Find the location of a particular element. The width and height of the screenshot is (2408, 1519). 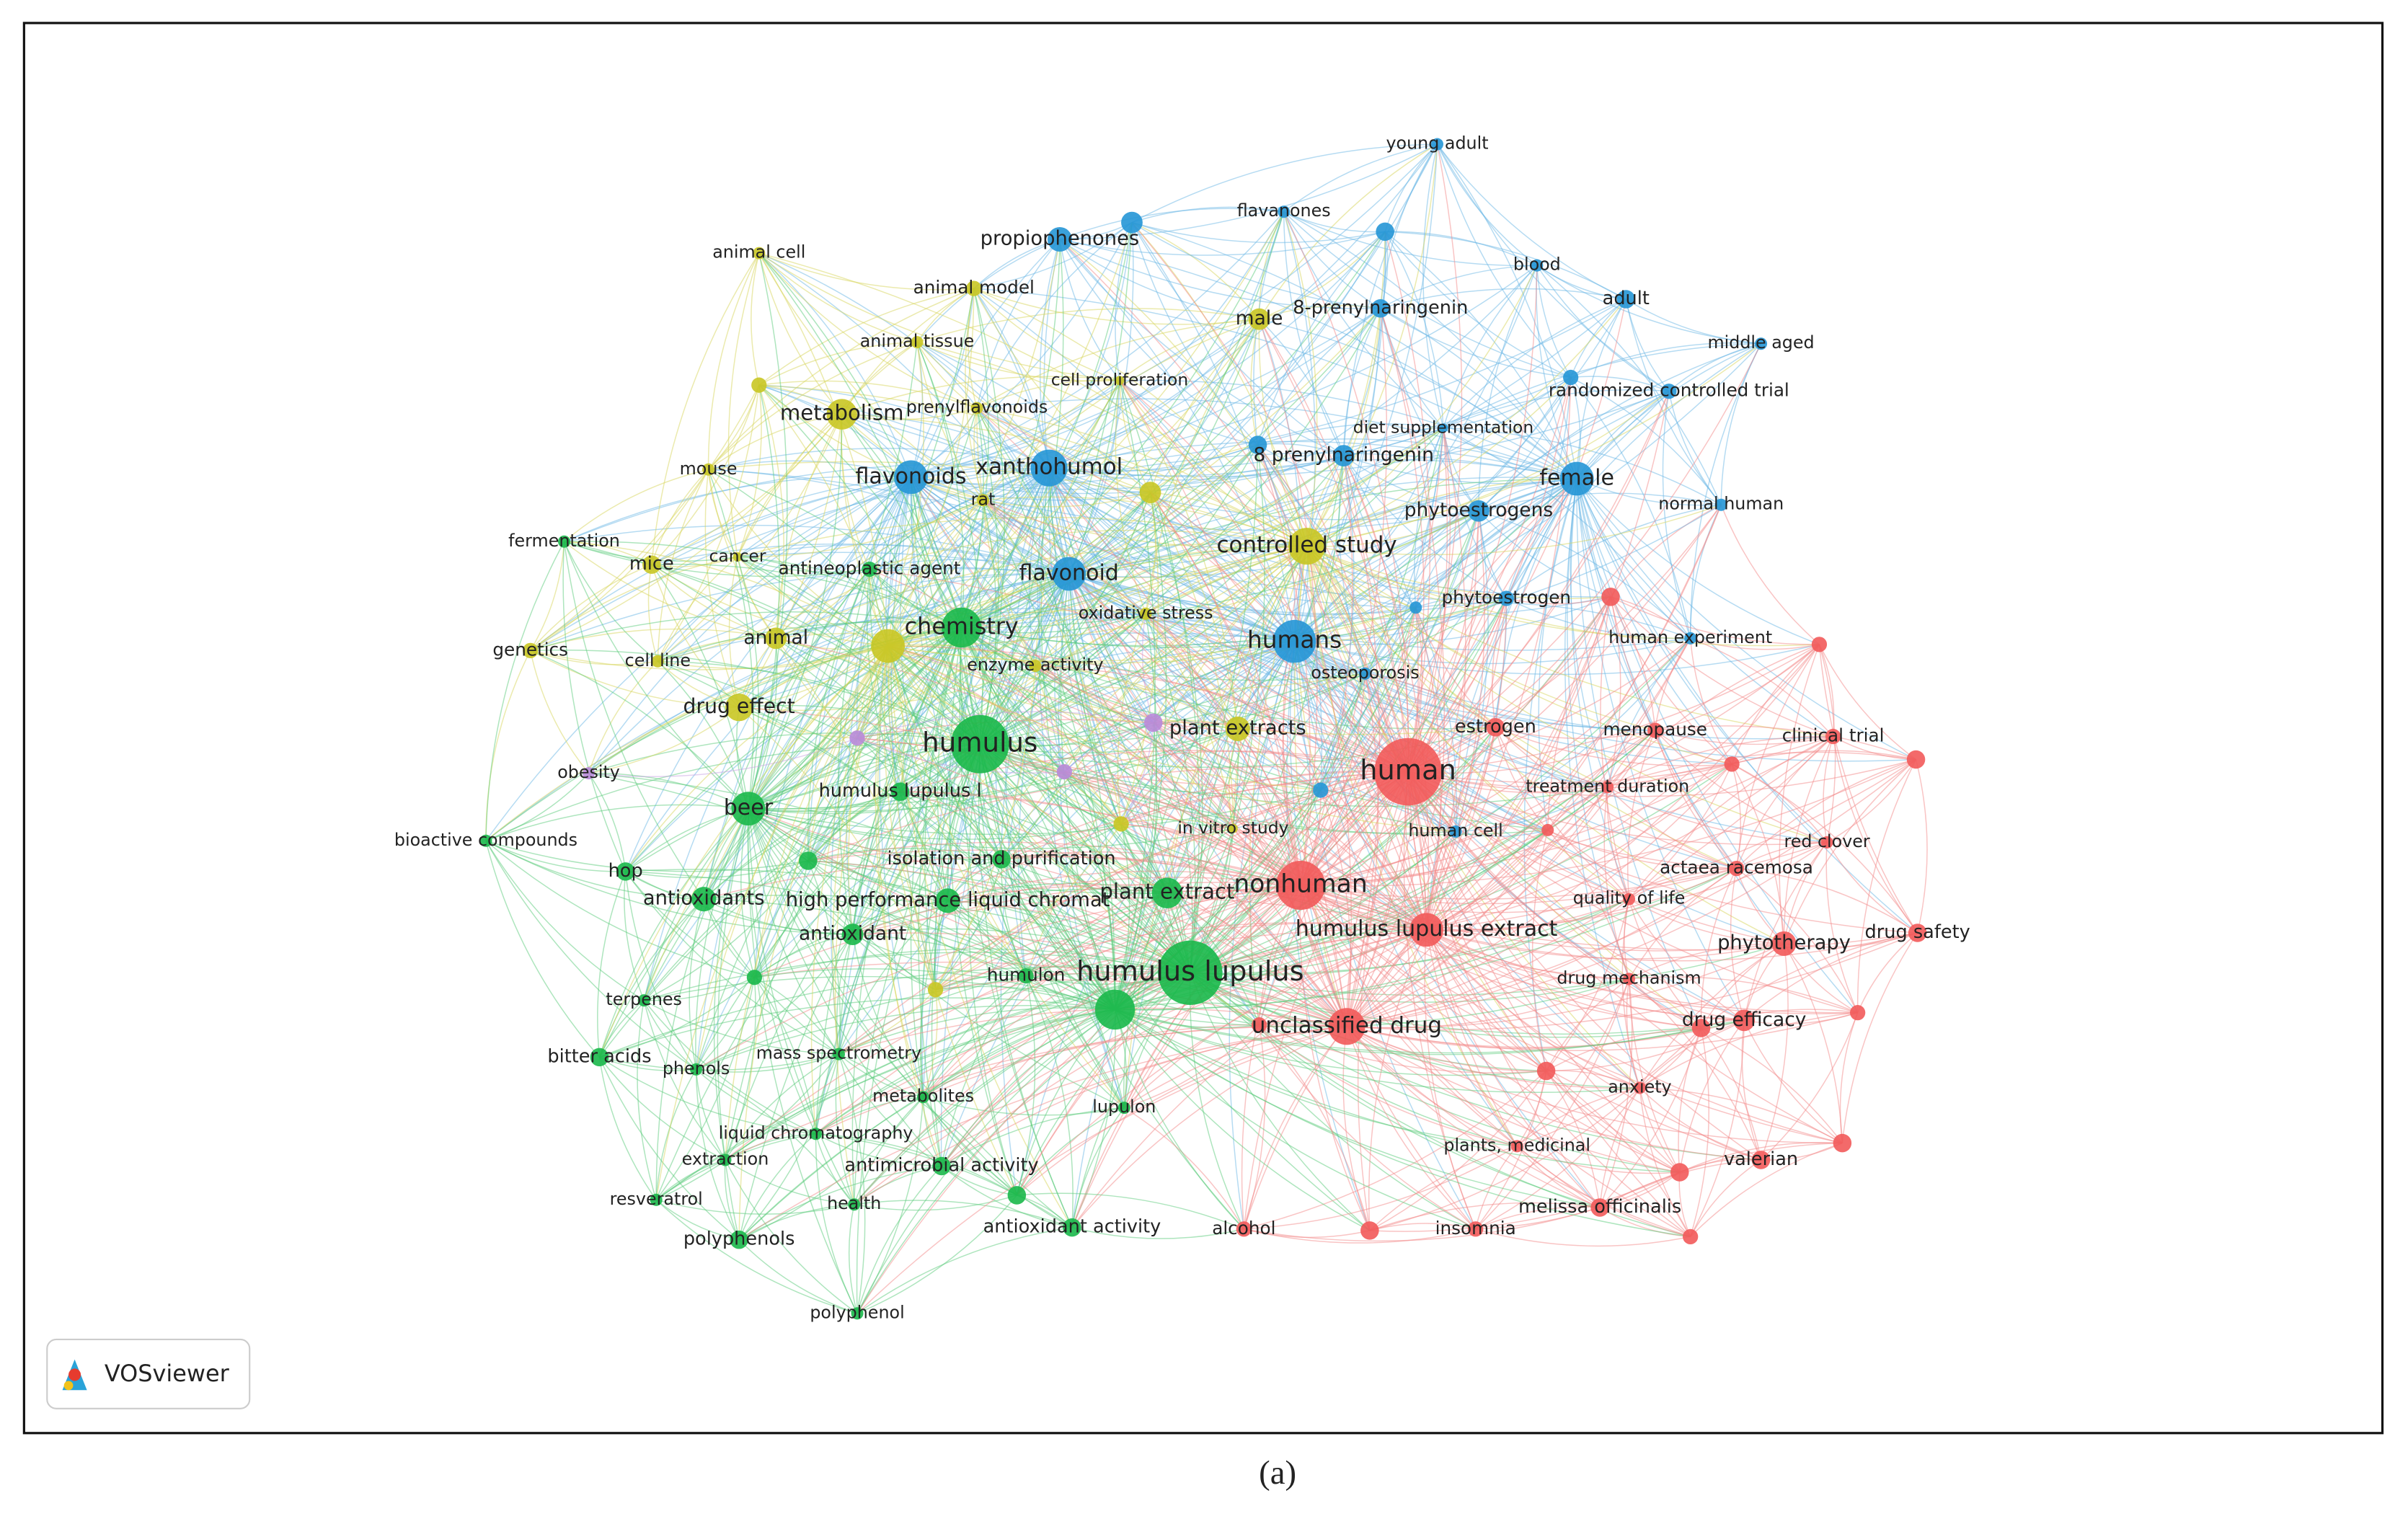

node-label: treatment duration is located at coordinates (1607, 786).